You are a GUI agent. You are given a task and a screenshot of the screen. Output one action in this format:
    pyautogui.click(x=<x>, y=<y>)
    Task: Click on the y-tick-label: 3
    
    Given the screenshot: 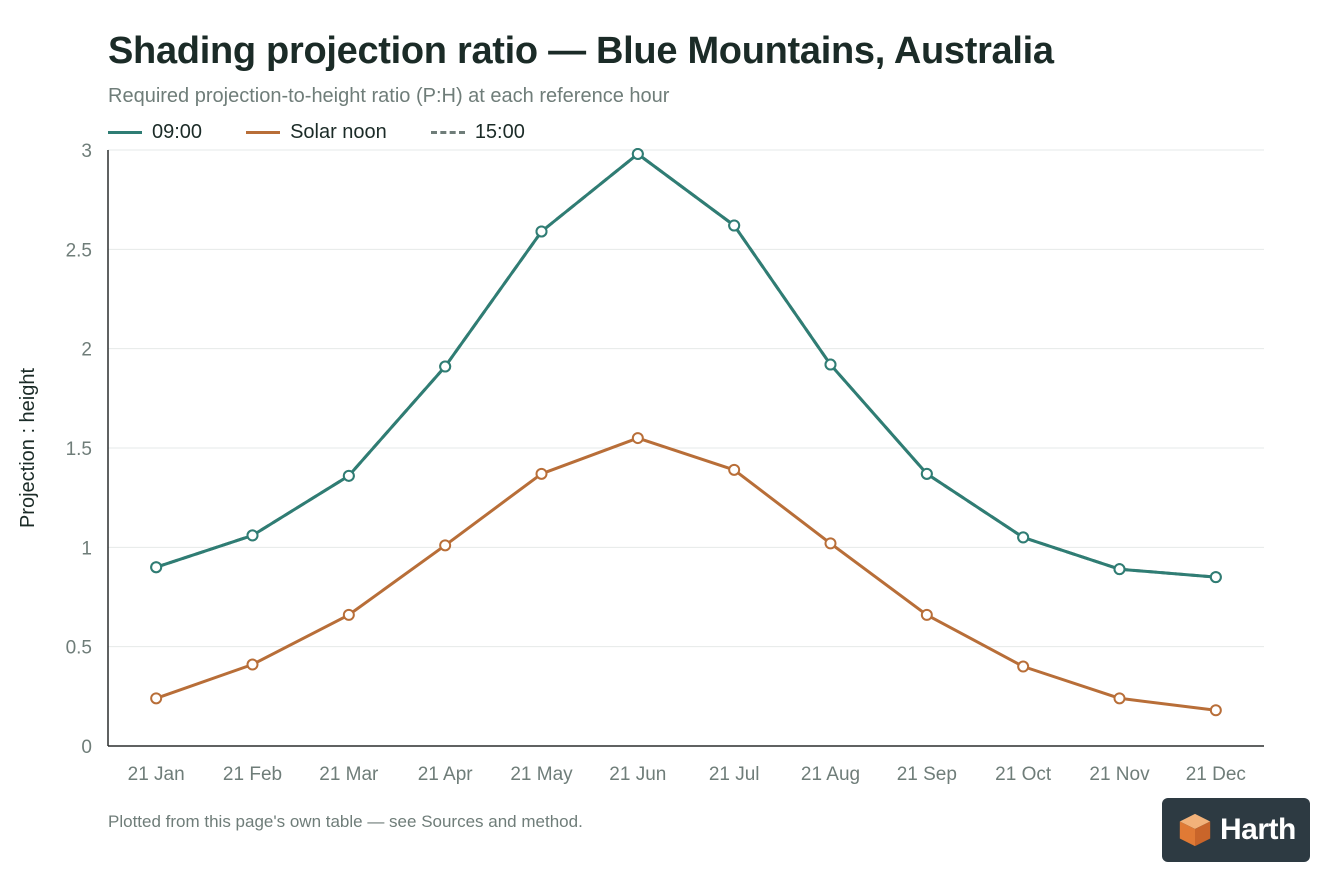 What is the action you would take?
    pyautogui.click(x=86, y=151)
    